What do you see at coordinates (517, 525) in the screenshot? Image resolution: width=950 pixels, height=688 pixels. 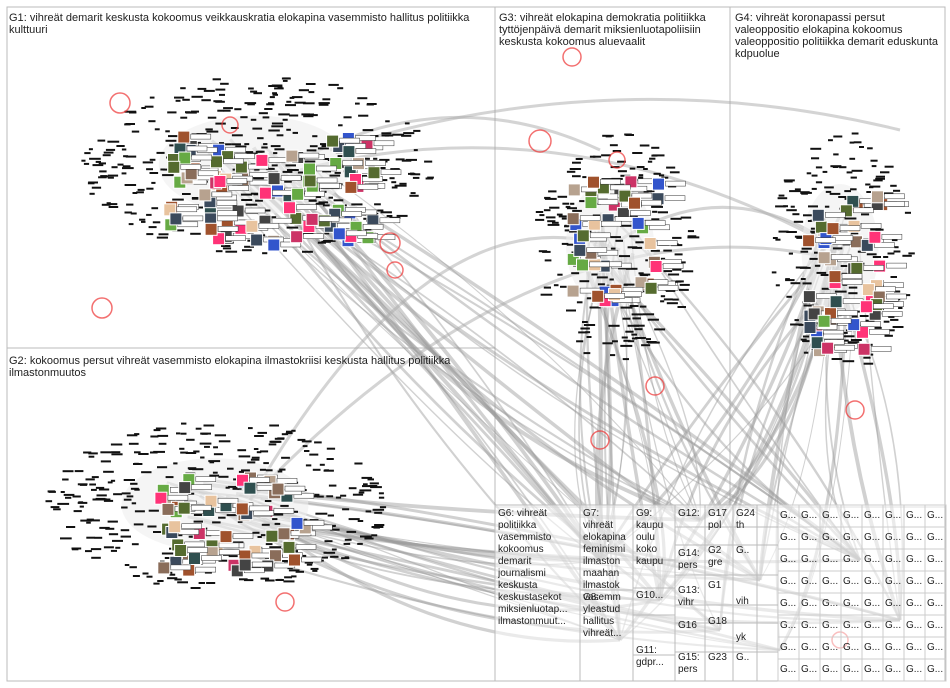 I see `small-group-term: politiikka` at bounding box center [517, 525].